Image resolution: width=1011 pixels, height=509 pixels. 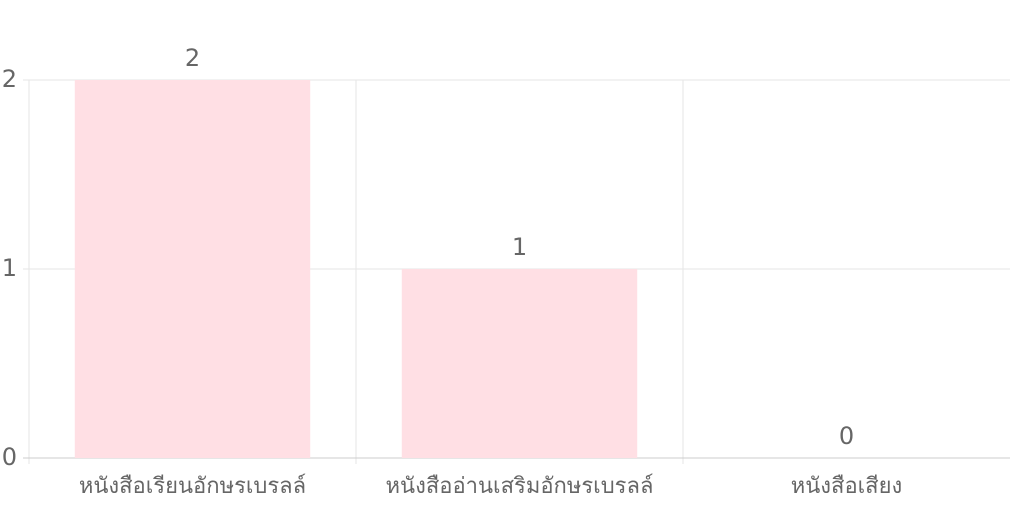 What do you see at coordinates (192, 58) in the screenshot?
I see `data-label: 2` at bounding box center [192, 58].